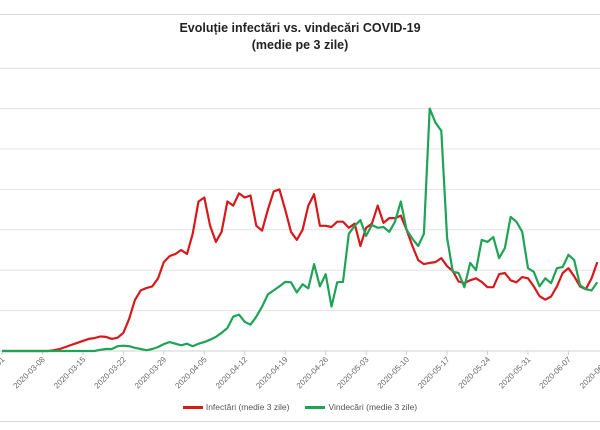 Image resolution: width=600 pixels, height=430 pixels. What do you see at coordinates (30, 373) in the screenshot?
I see `x-tick-label: 2020-03-08` at bounding box center [30, 373].